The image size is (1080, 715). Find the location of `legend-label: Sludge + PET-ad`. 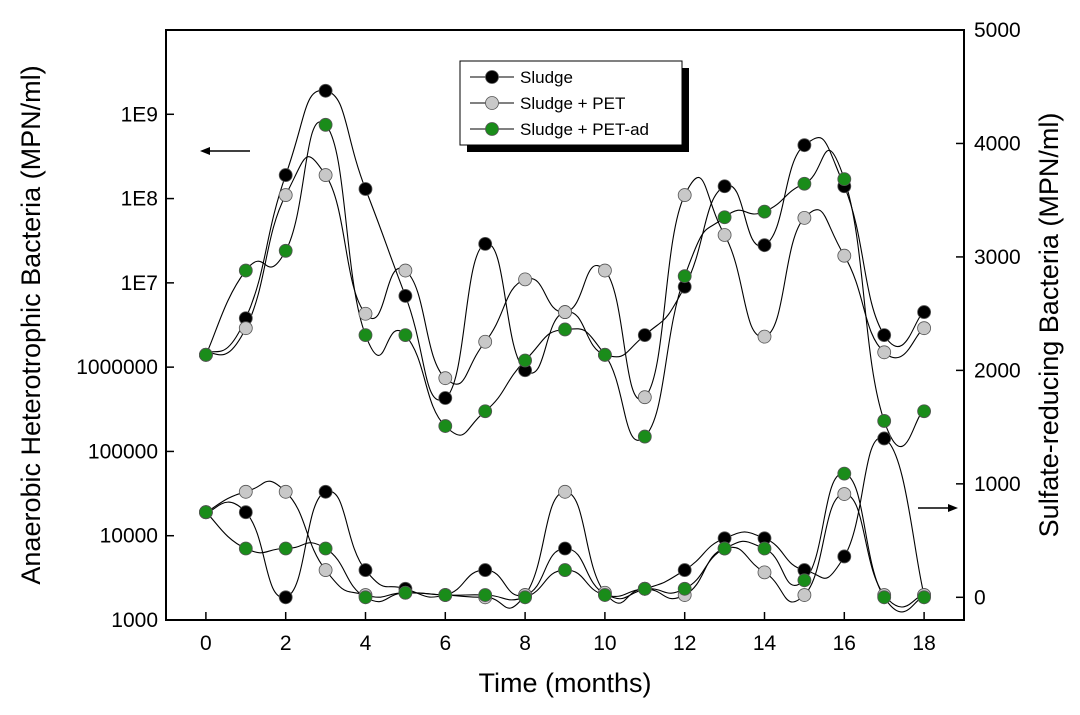

legend-label: Sludge + PET-ad is located at coordinates (584, 129).